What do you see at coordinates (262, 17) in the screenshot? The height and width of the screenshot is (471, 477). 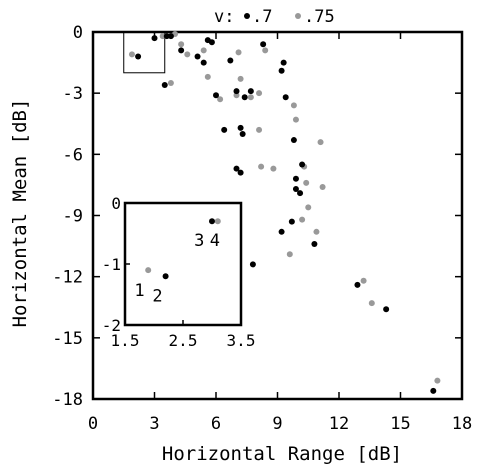 I see `legend-label-07: .7` at bounding box center [262, 17].